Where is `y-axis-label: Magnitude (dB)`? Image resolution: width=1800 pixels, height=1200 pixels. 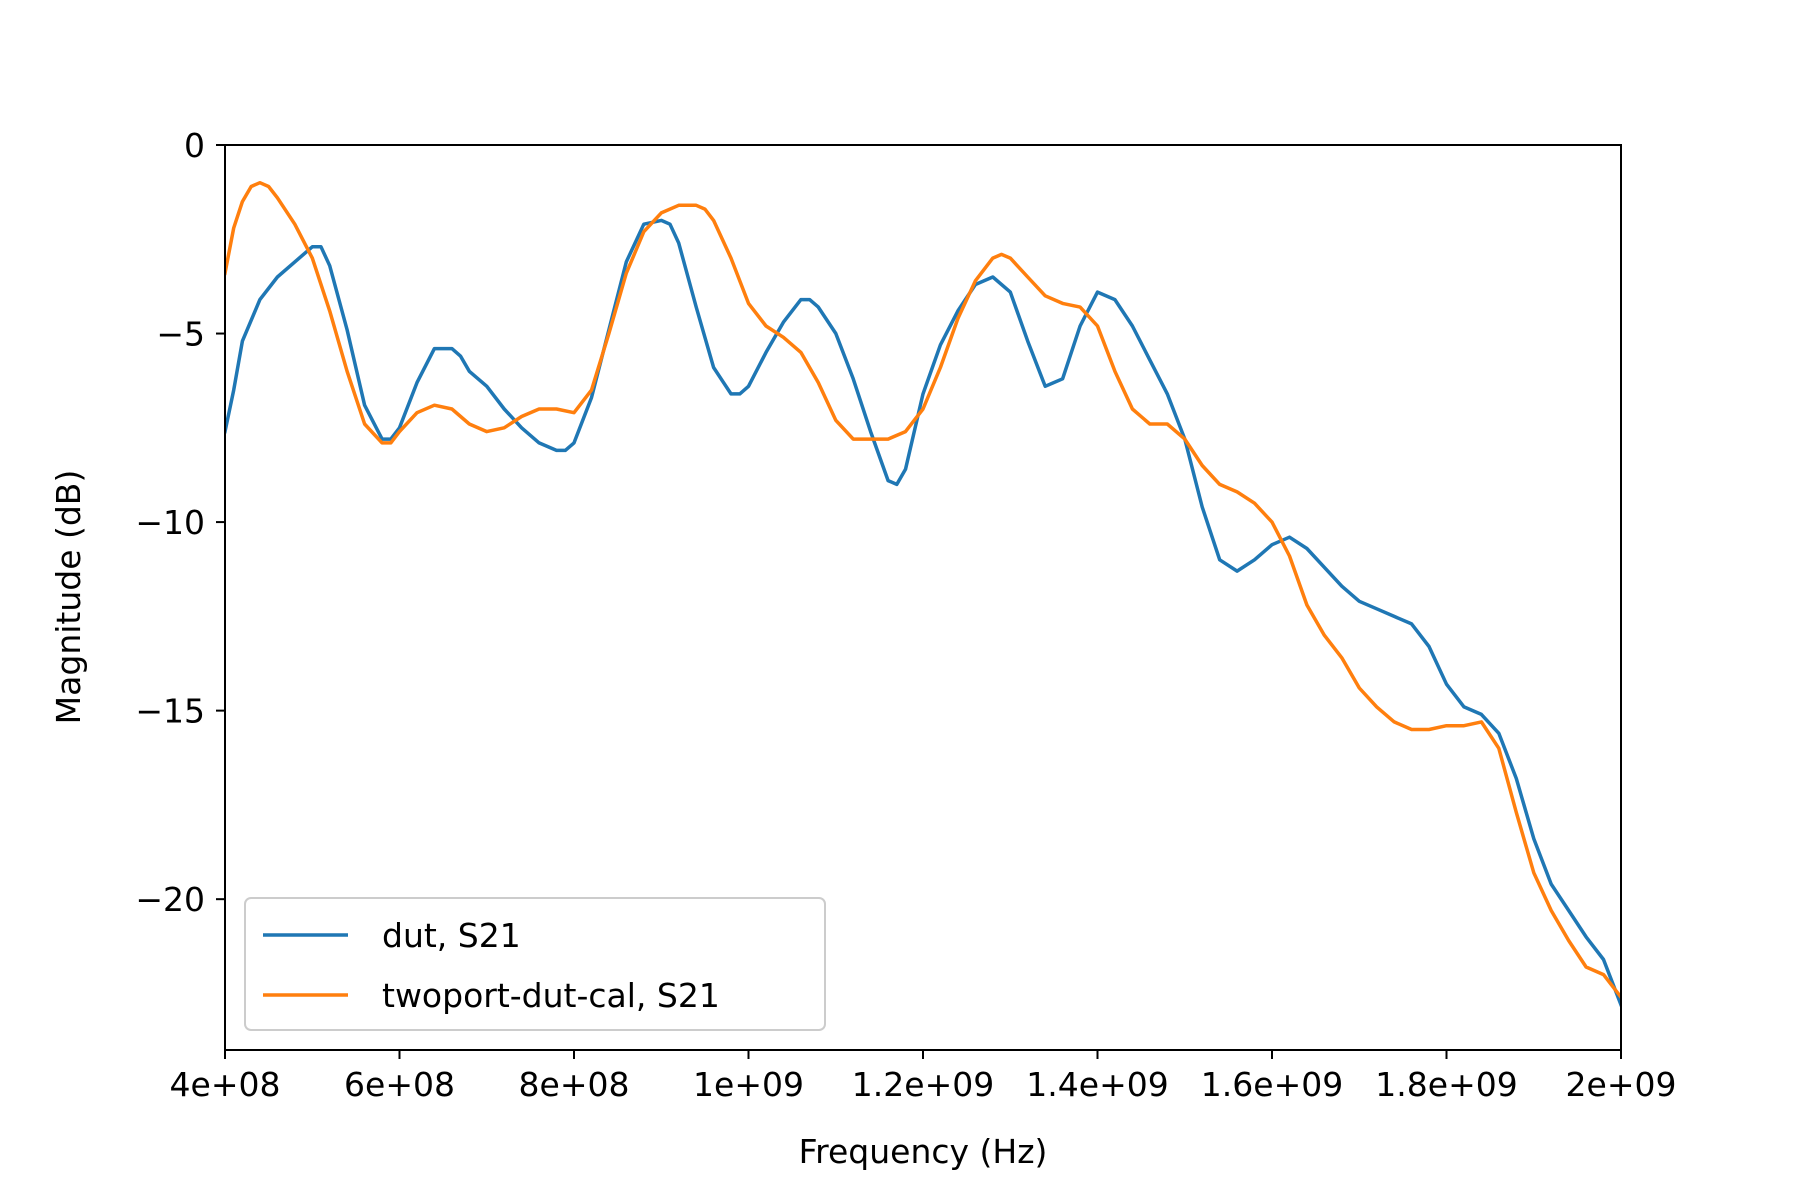
y-axis-label: Magnitude (dB) is located at coordinates (68, 597).